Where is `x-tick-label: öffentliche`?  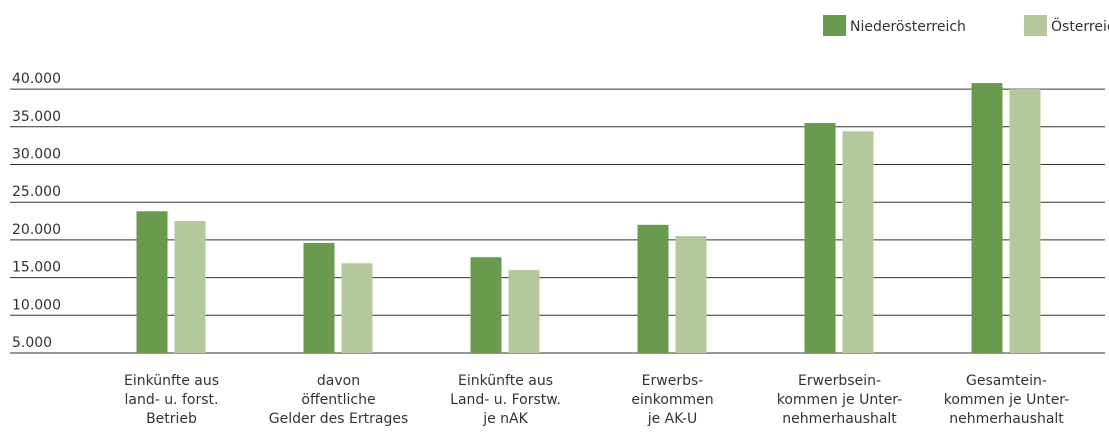
x-tick-label: öffentliche is located at coordinates (338, 400).